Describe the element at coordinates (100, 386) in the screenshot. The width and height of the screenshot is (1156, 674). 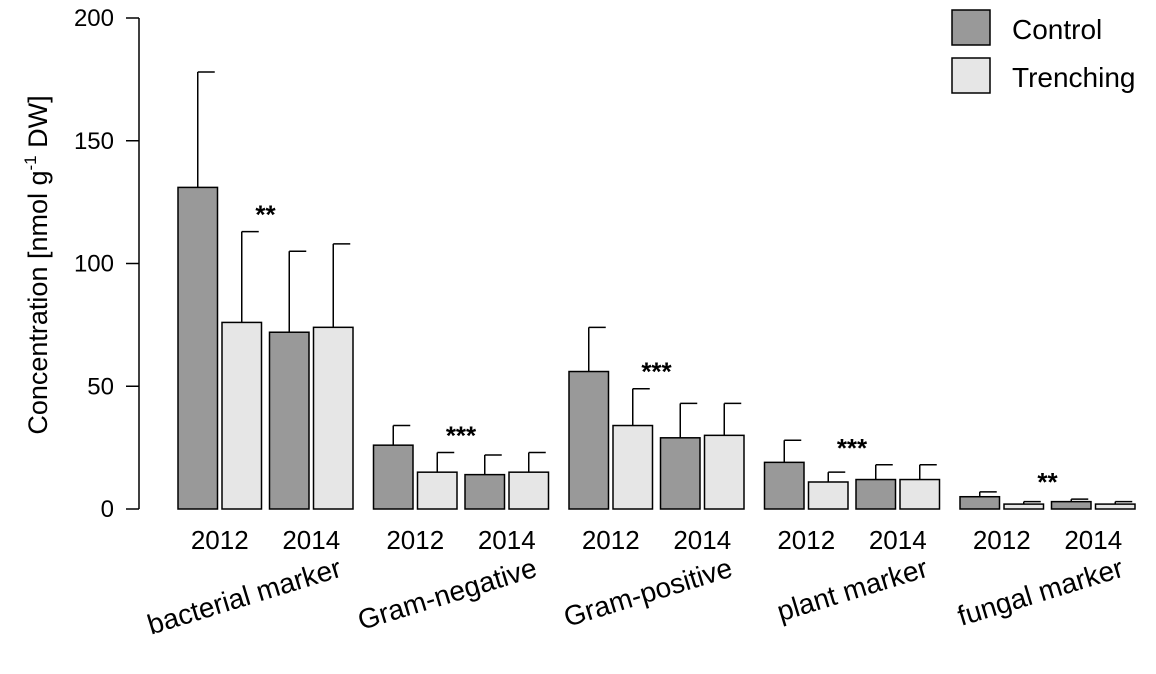
I see `y-tick-label: 50` at that location.